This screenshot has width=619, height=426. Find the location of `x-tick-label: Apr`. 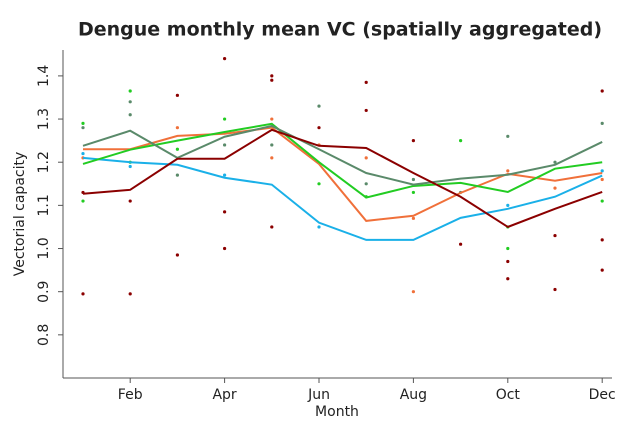

x-tick-label: Apr is located at coordinates (224, 395).